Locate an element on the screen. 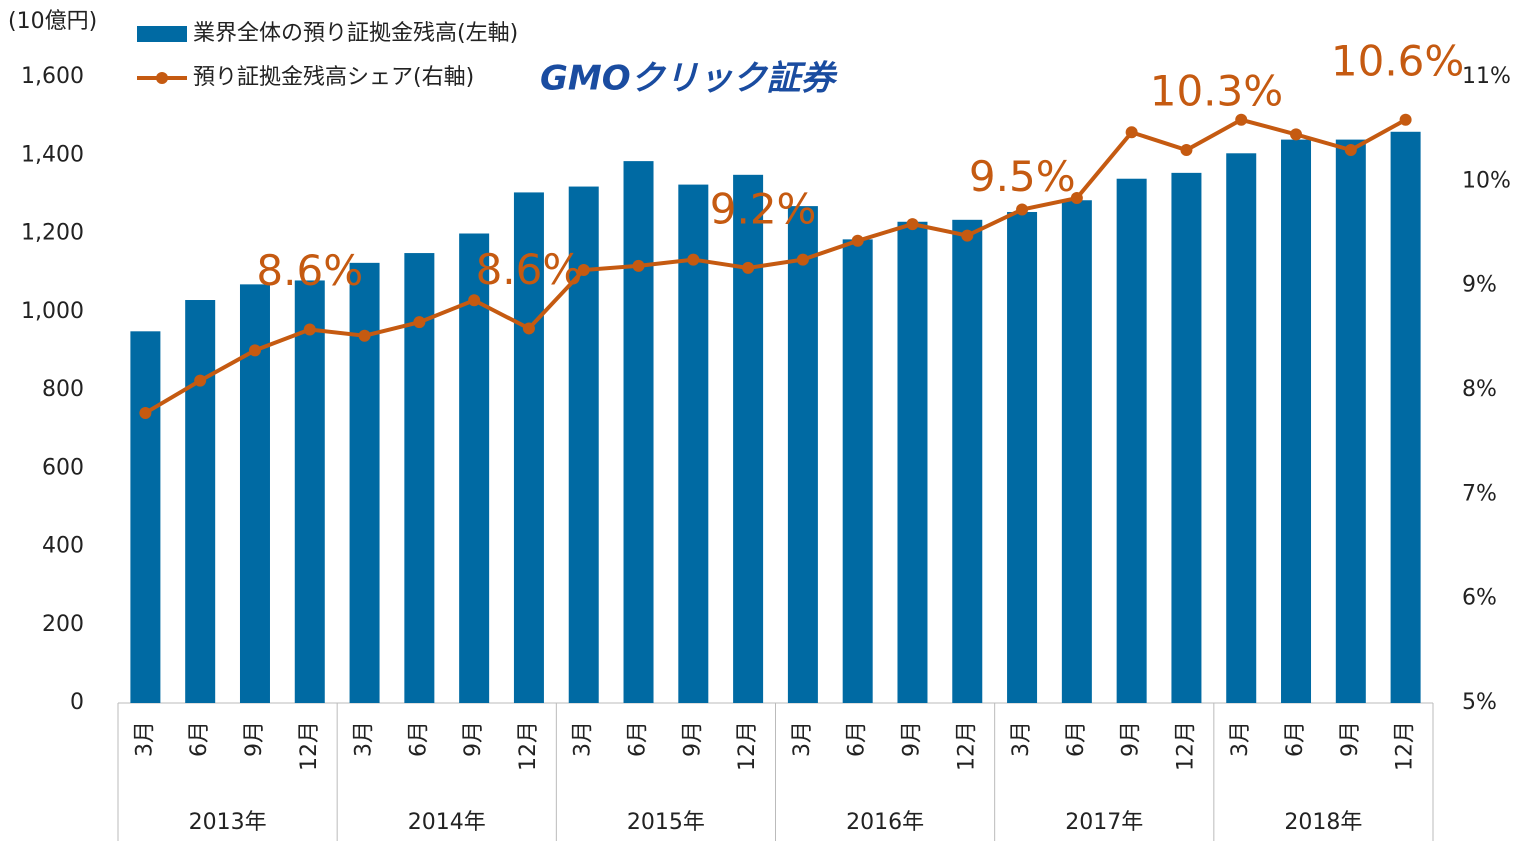  value-label: 10.6% is located at coordinates (1397, 60).